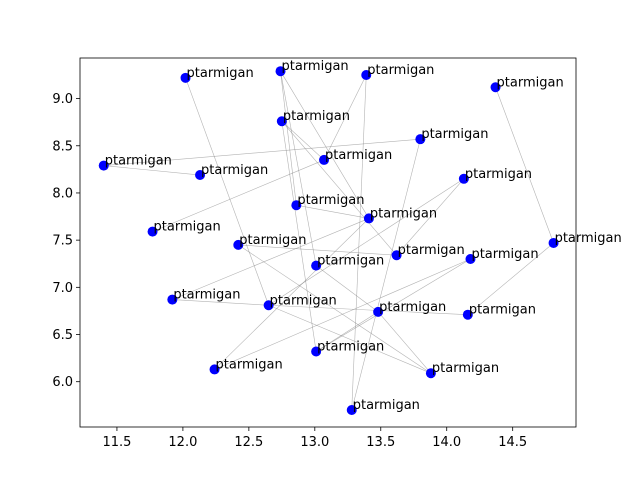  Describe the element at coordinates (248, 442) in the screenshot. I see `x-tick-label: 12.5` at that location.